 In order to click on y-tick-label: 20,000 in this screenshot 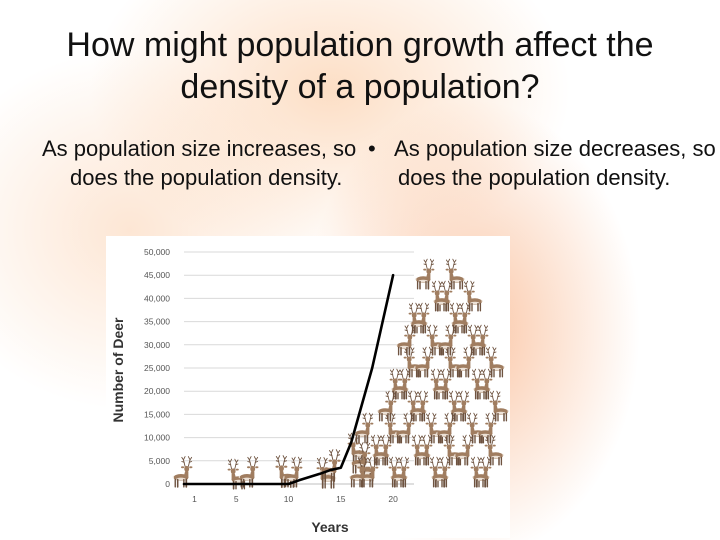, I will do `click(157, 391)`.